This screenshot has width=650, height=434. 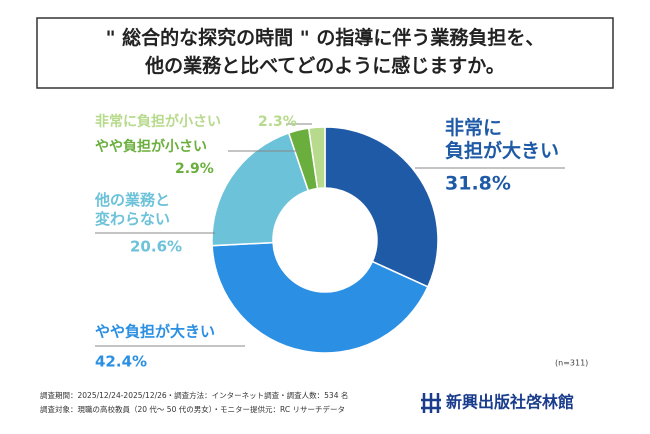 What do you see at coordinates (155, 332) in the screenshot?
I see `slice-label: やや負担が大きい` at bounding box center [155, 332].